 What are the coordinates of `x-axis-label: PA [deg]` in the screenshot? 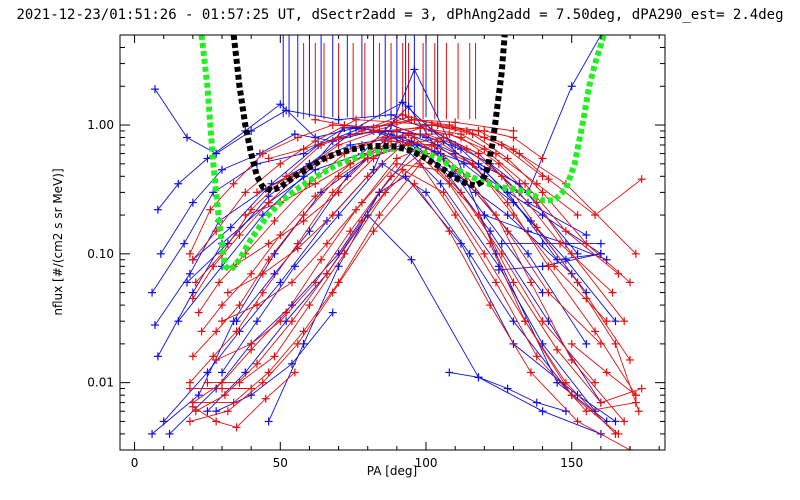 It's located at (392, 471).